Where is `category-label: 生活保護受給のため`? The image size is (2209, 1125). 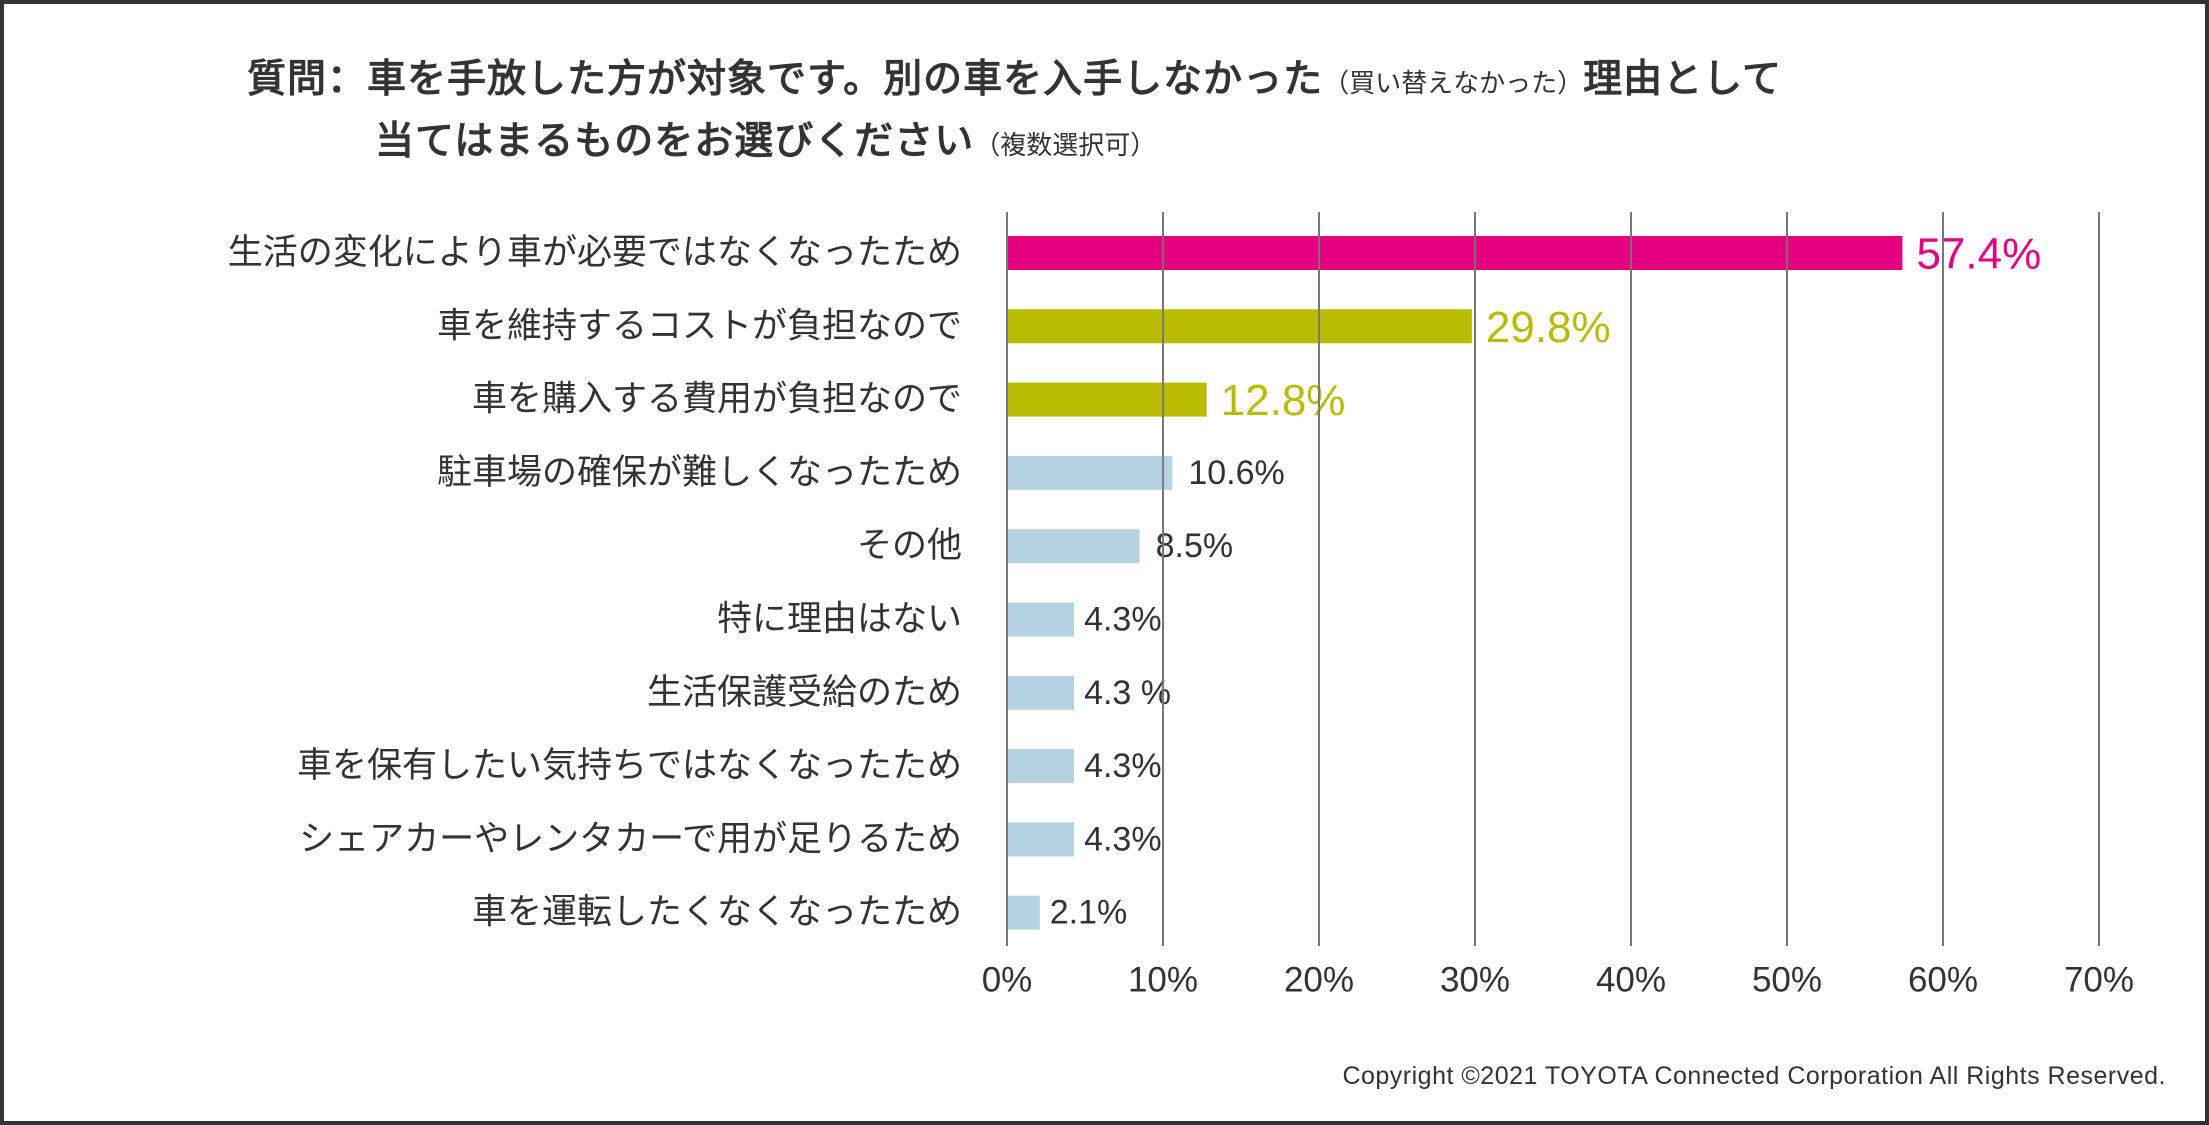 category-label: 生活保護受給のため is located at coordinates (804, 693).